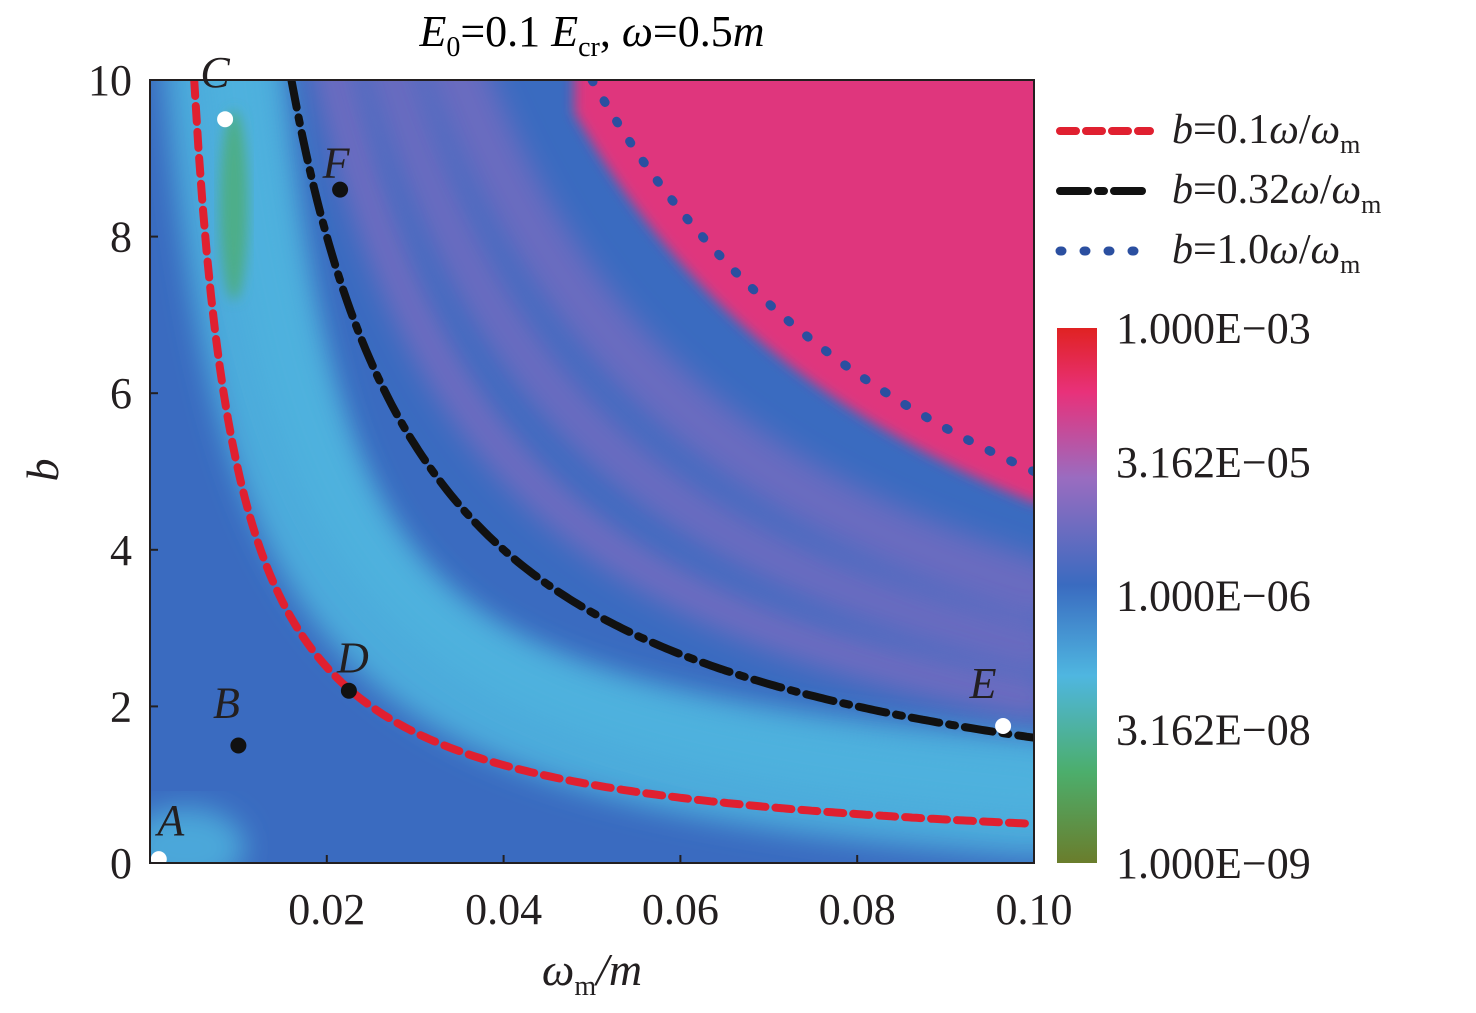  I want to click on point-D, so click(348, 690).